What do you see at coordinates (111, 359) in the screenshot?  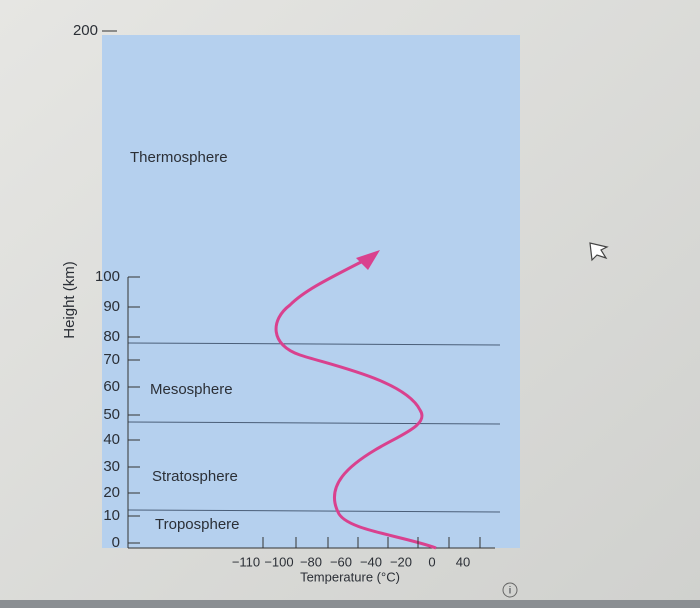 I see `y-tick-label: 70` at bounding box center [111, 359].